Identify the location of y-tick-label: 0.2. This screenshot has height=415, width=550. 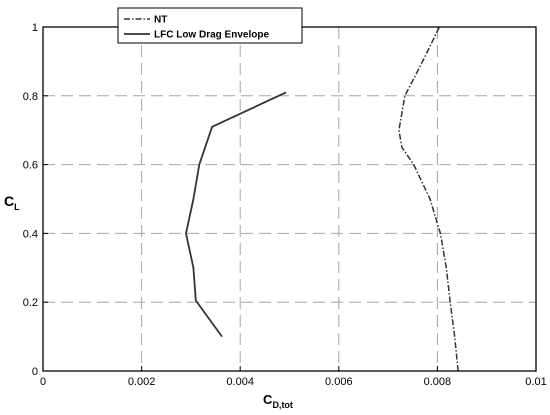
(30, 303).